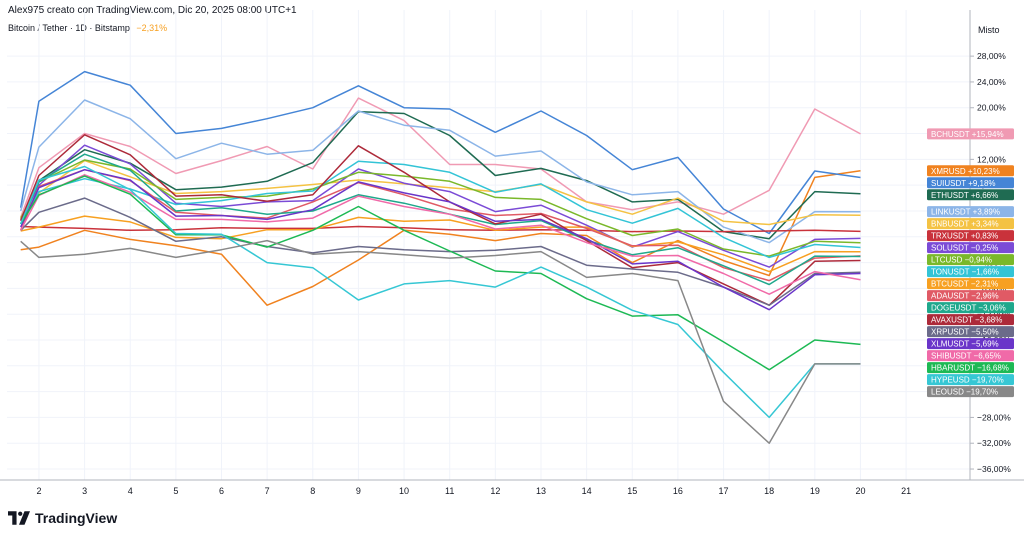 The width and height of the screenshot is (1024, 539). What do you see at coordinates (87, 28) in the screenshot?
I see `symbol-line: Bitcoin / Tether · 1D · Bitstamp −2,31%` at bounding box center [87, 28].